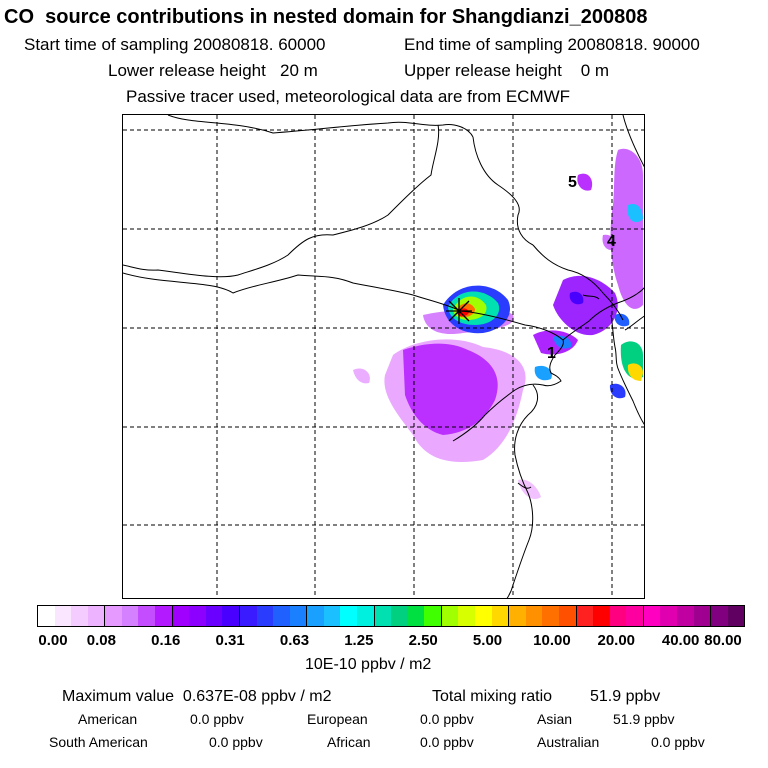 This screenshot has width=768, height=768. Describe the element at coordinates (98, 742) in the screenshot. I see `region-south-american-name: South American` at that location.